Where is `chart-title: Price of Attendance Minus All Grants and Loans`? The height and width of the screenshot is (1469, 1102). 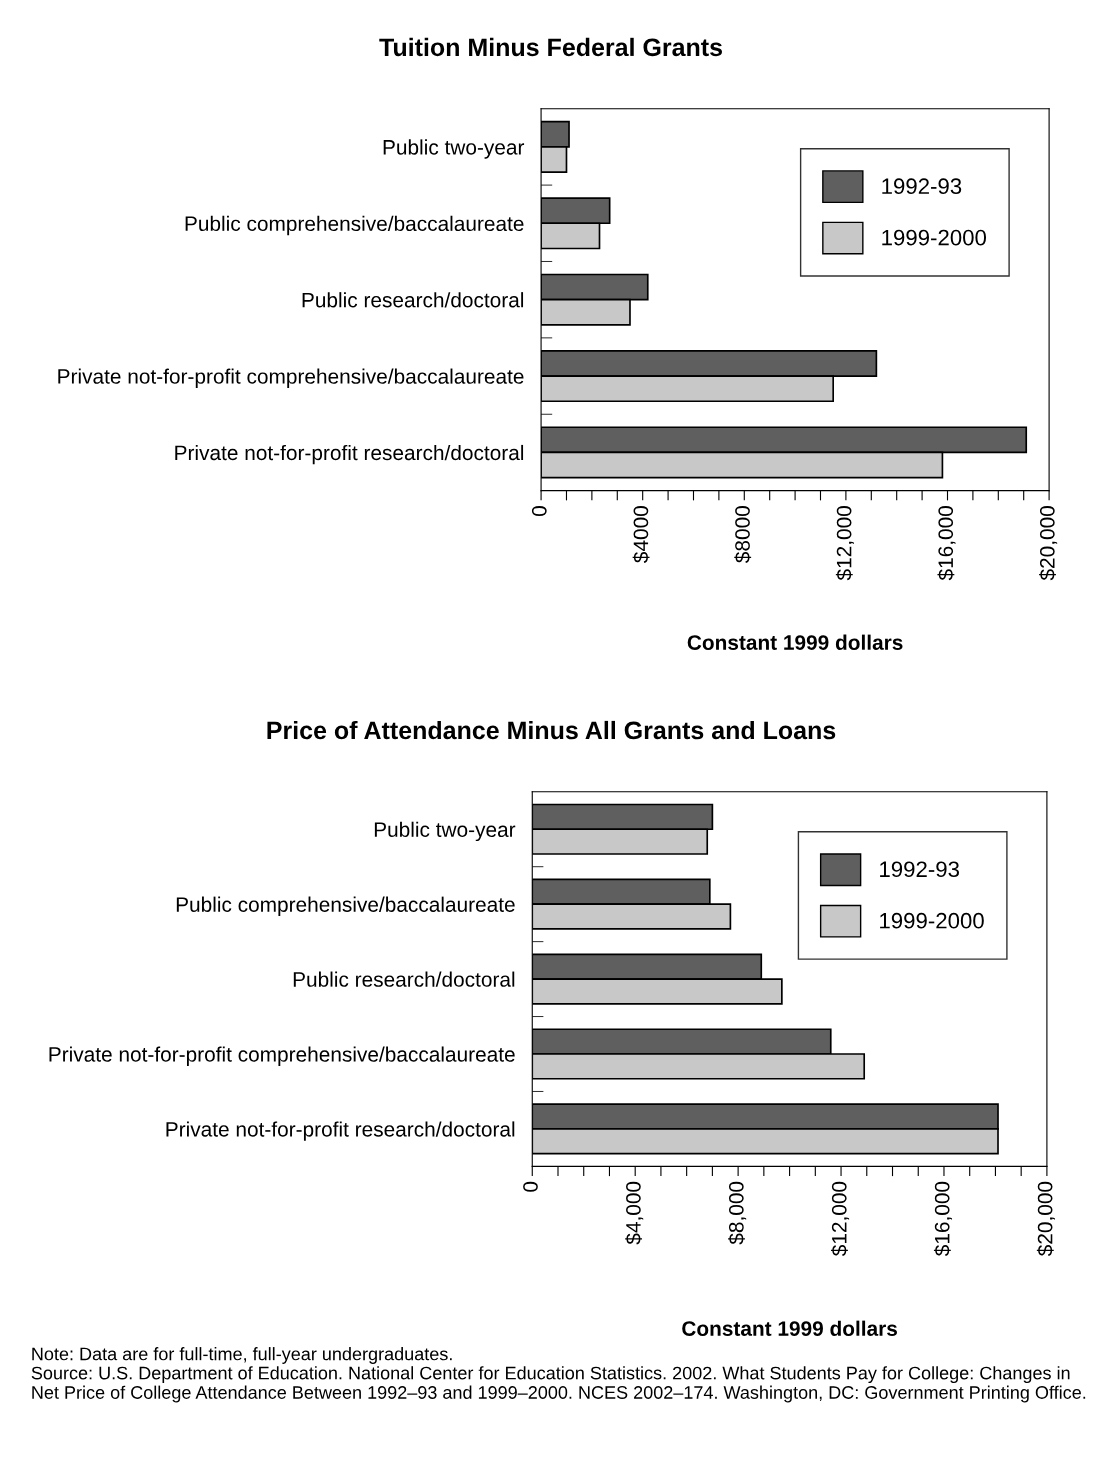 chart-title: Price of Attendance Minus All Grants and Loans is located at coordinates (551, 730).